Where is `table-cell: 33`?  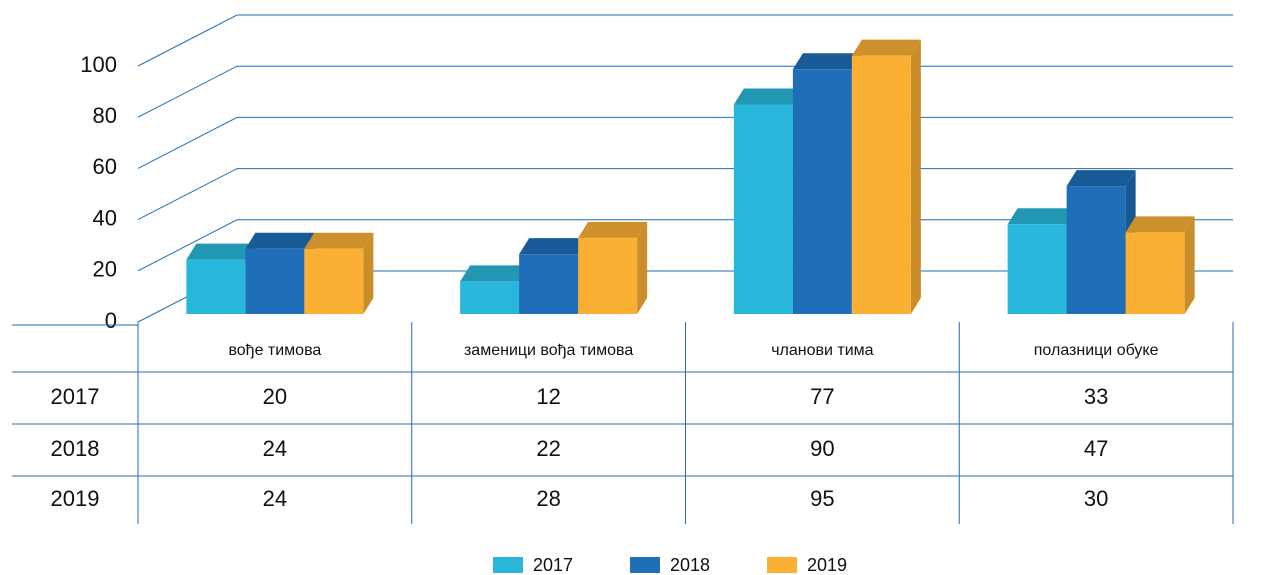
table-cell: 33 is located at coordinates (1096, 396).